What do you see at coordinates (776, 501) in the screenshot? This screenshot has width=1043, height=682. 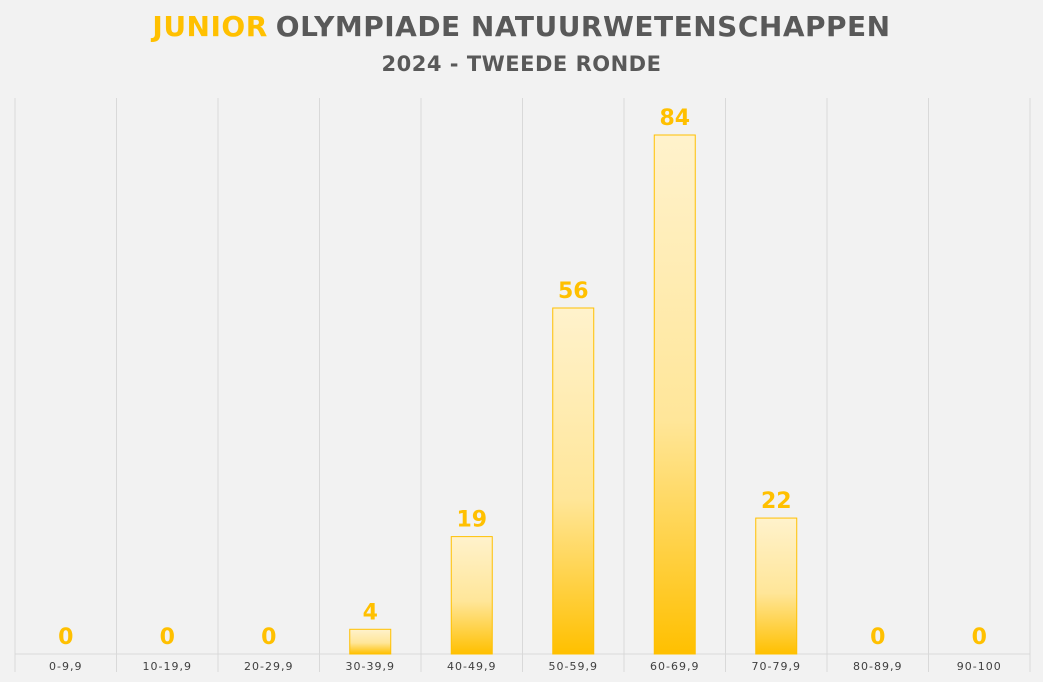 I see `data-label-7: 22` at bounding box center [776, 501].